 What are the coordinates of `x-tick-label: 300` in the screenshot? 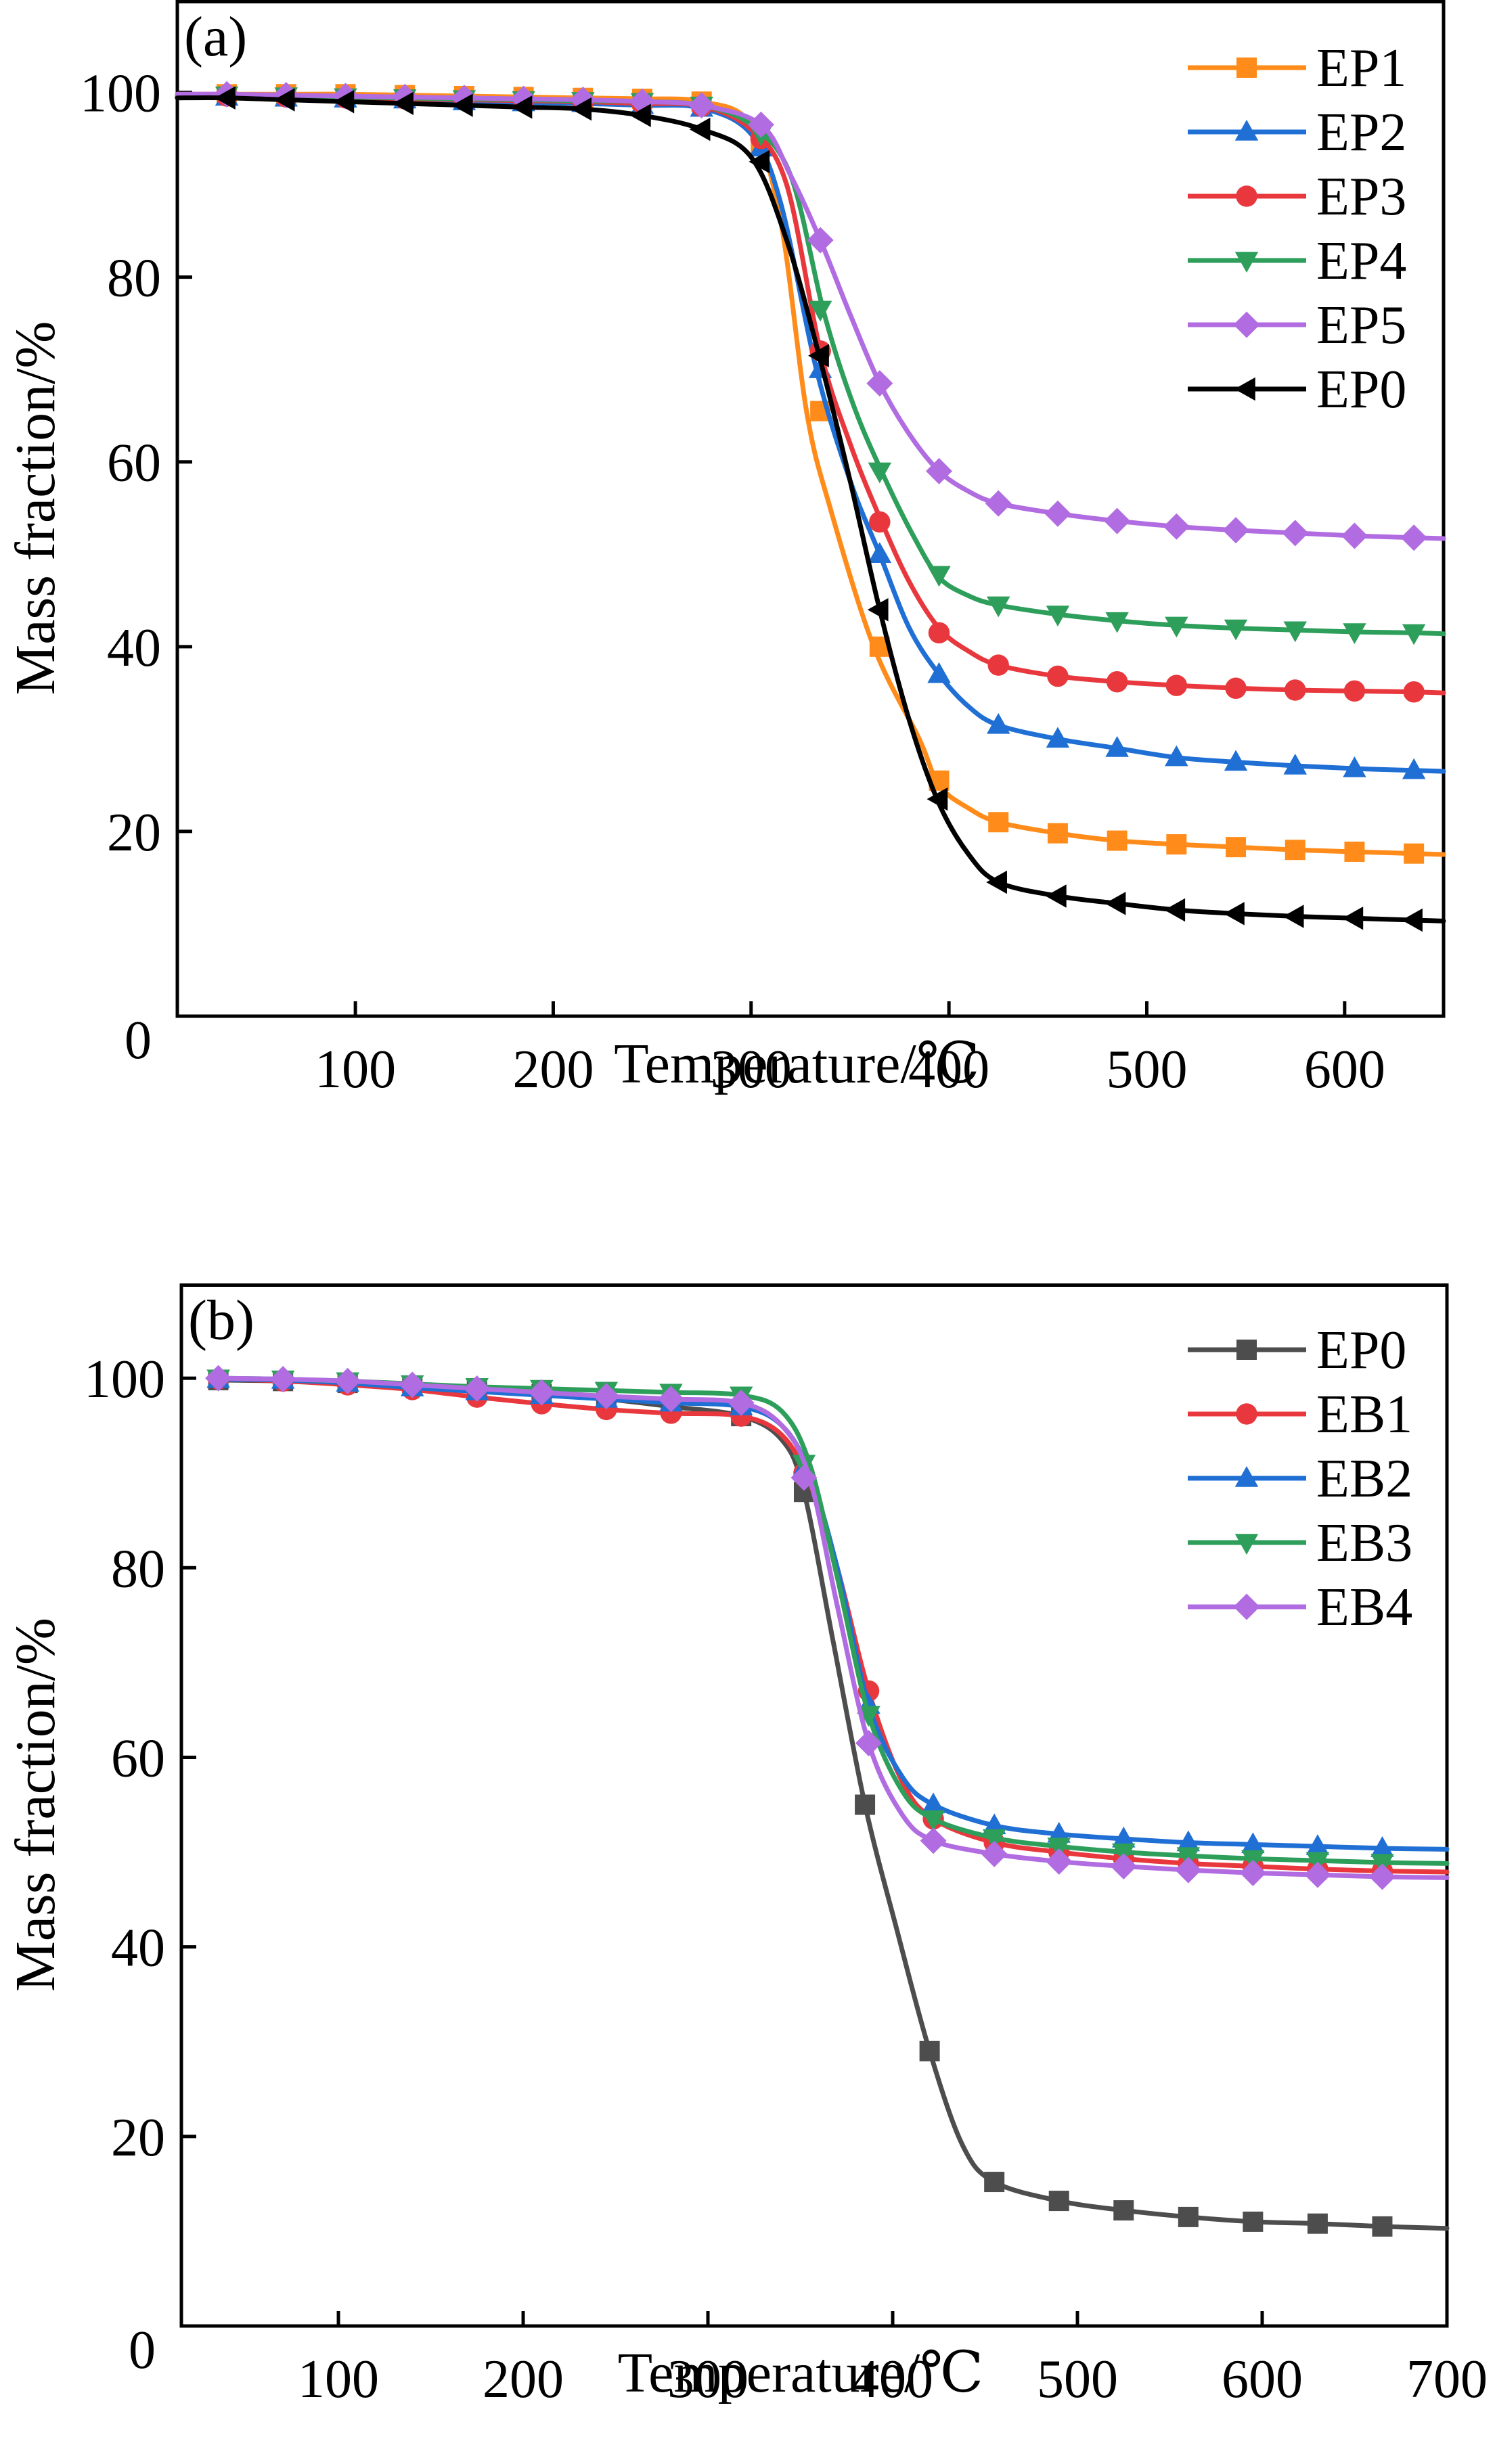 It's located at (751, 1069).